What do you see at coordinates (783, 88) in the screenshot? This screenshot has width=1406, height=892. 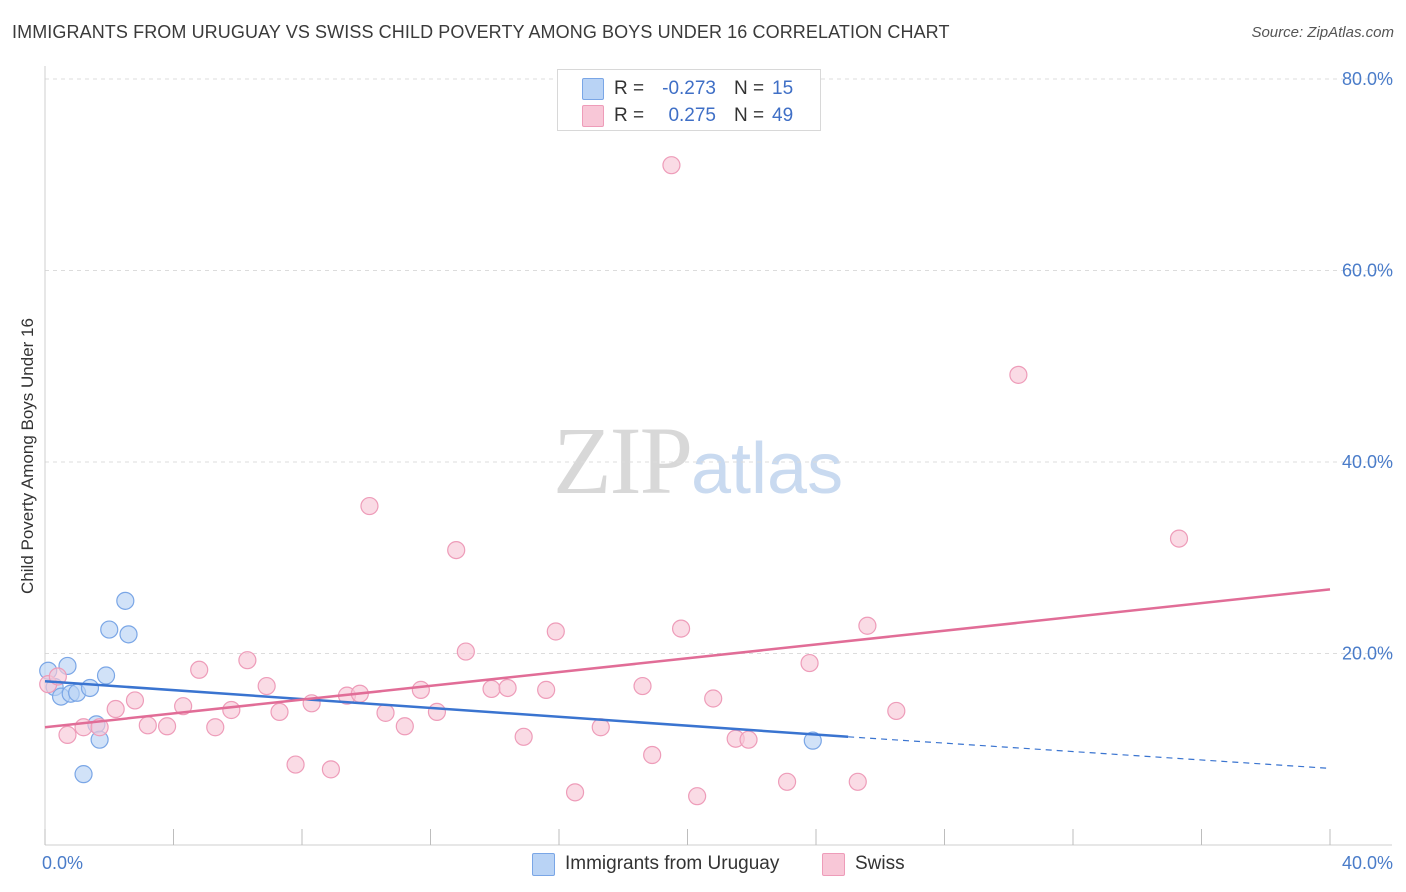 I see `n-value: 15` at bounding box center [783, 88].